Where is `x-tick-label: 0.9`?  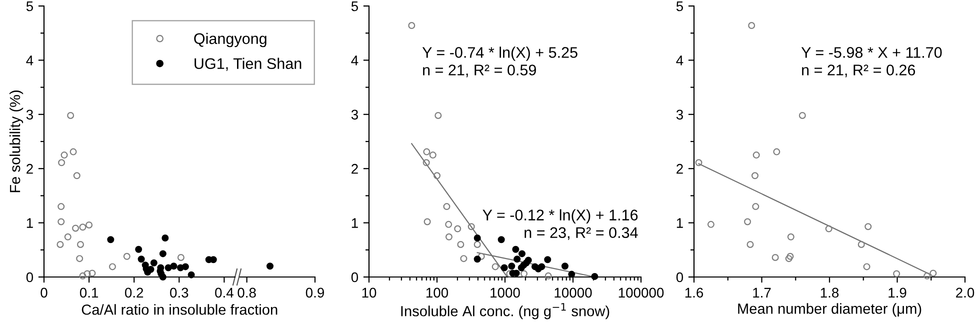
x-tick-label: 0.9 is located at coordinates (315, 293).